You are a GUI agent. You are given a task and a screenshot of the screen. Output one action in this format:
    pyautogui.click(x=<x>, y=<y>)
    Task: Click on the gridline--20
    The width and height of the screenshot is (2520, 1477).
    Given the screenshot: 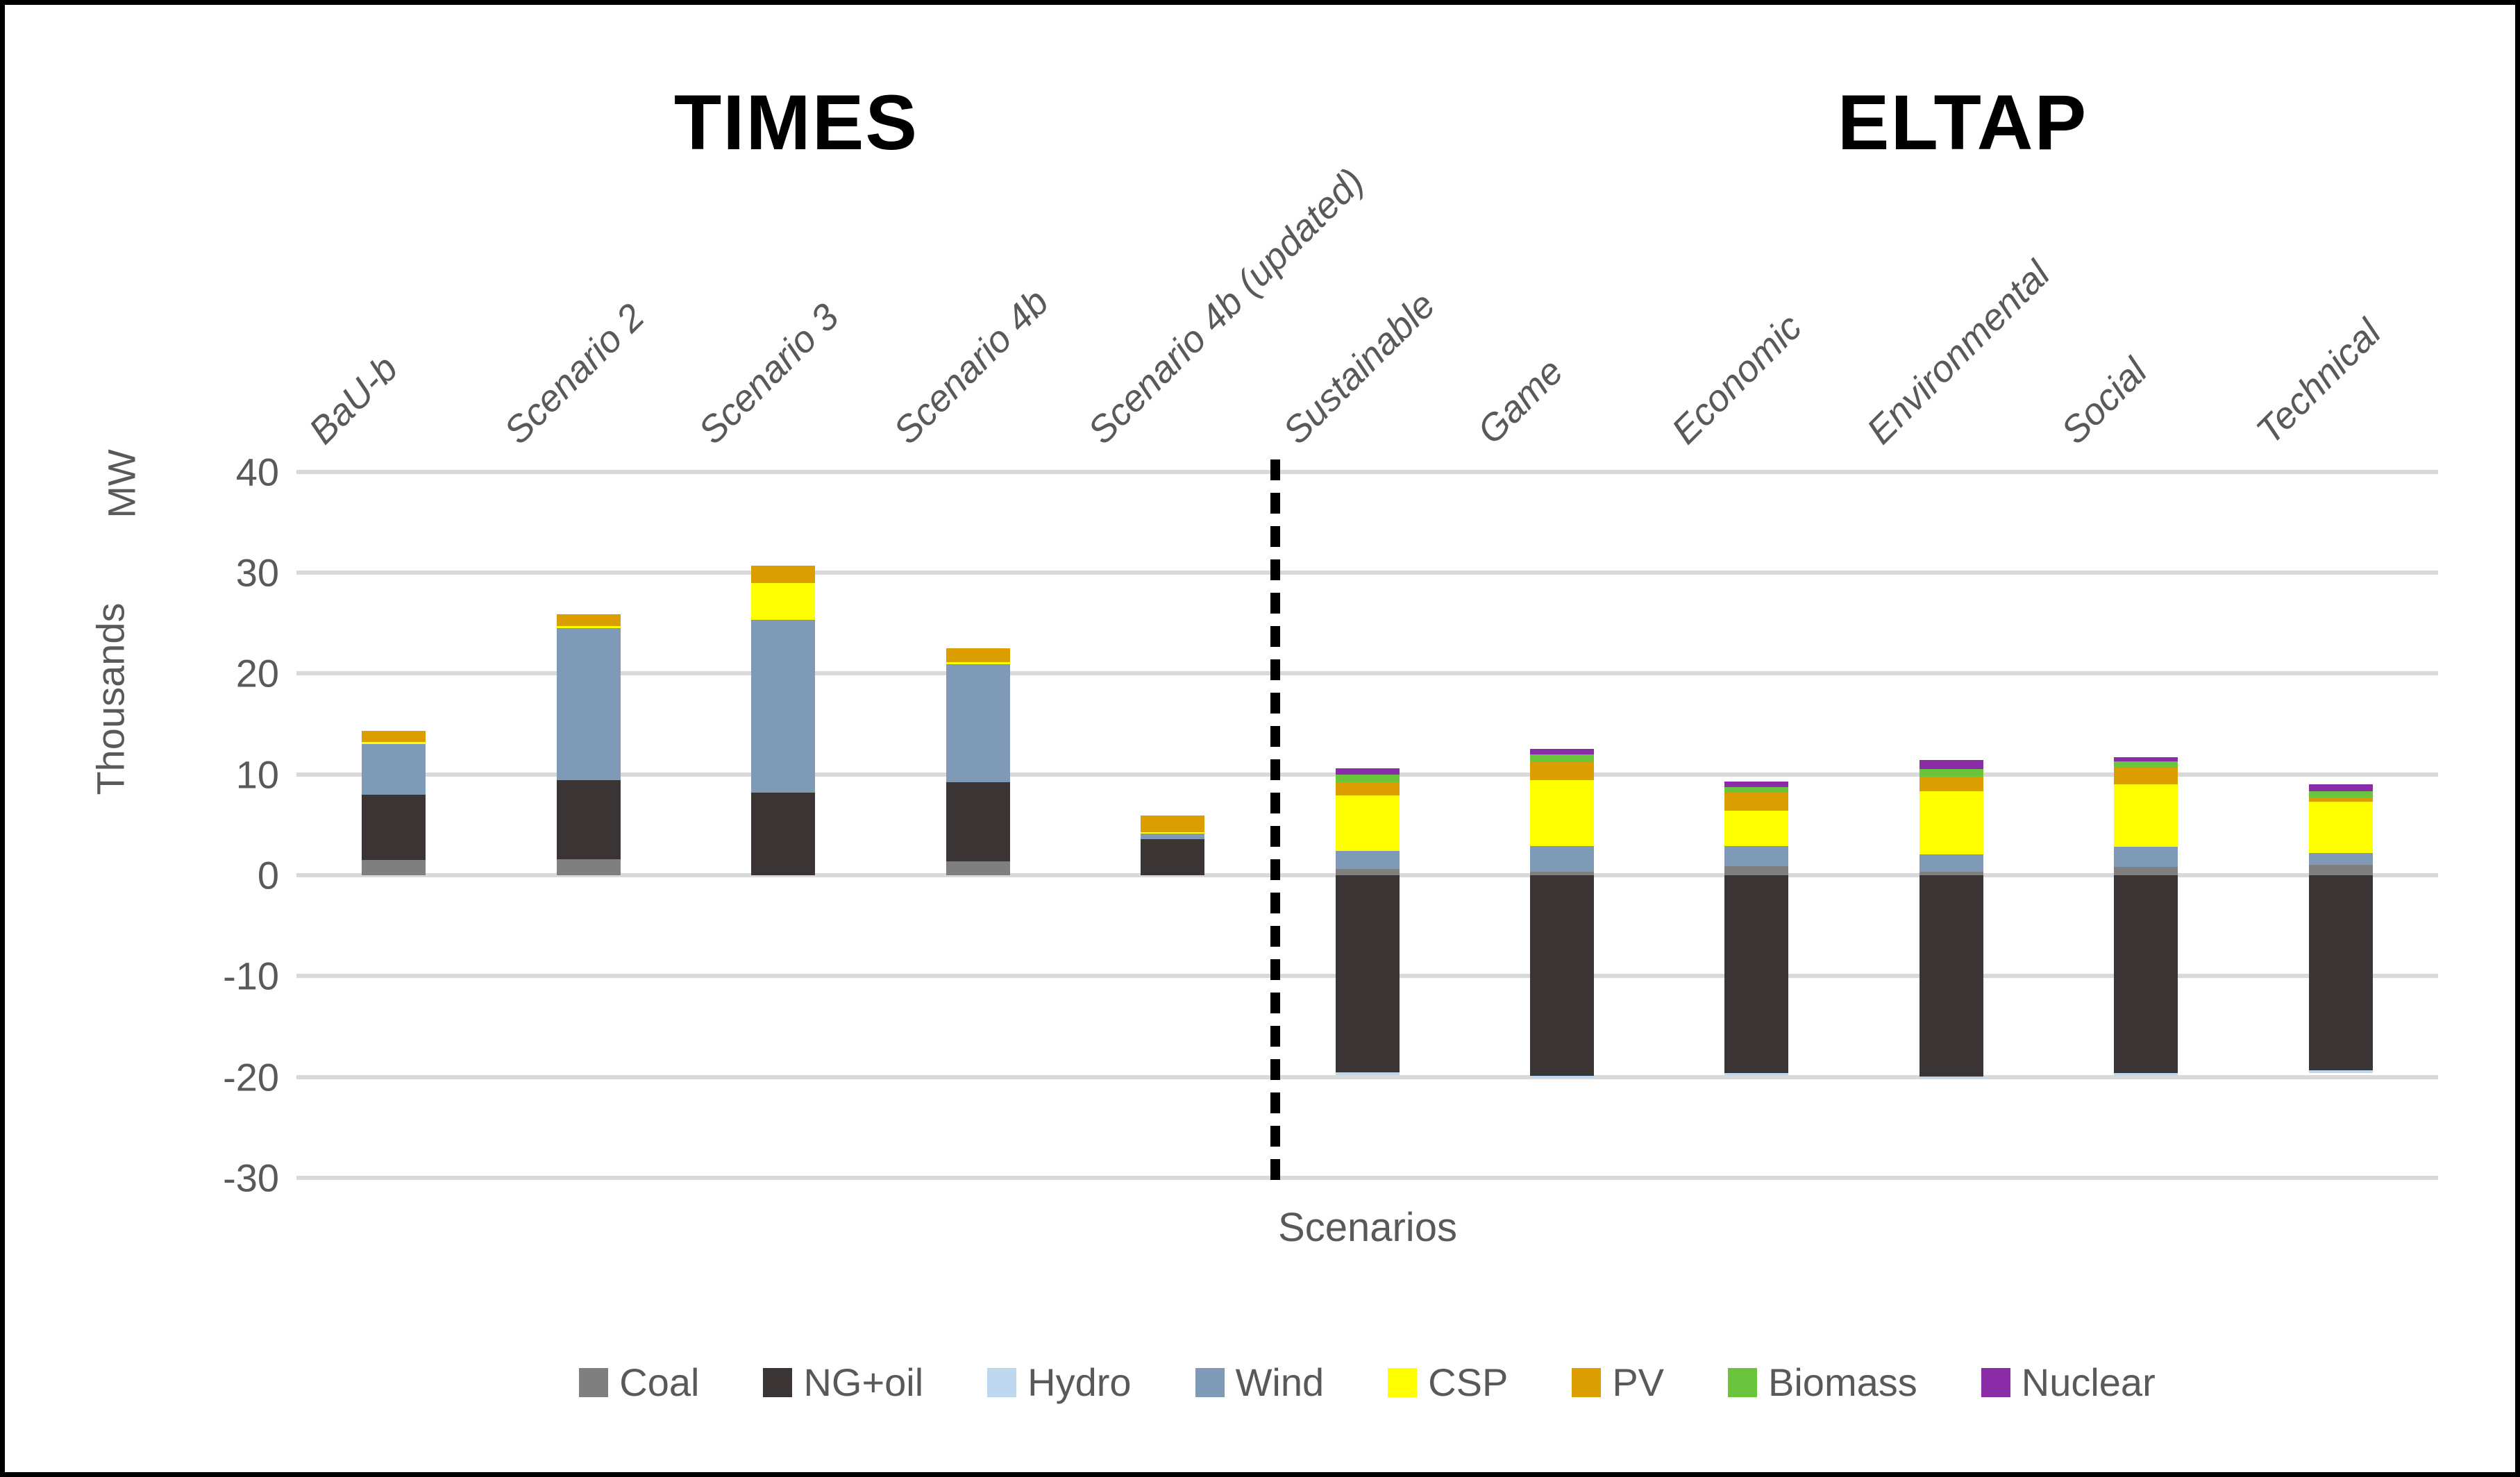 What is the action you would take?
    pyautogui.click(x=1367, y=1076)
    